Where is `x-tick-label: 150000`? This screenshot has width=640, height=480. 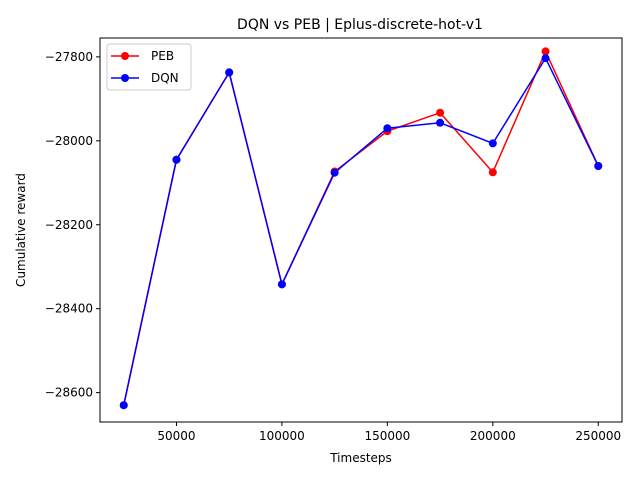 x-tick-label: 150000 is located at coordinates (387, 436).